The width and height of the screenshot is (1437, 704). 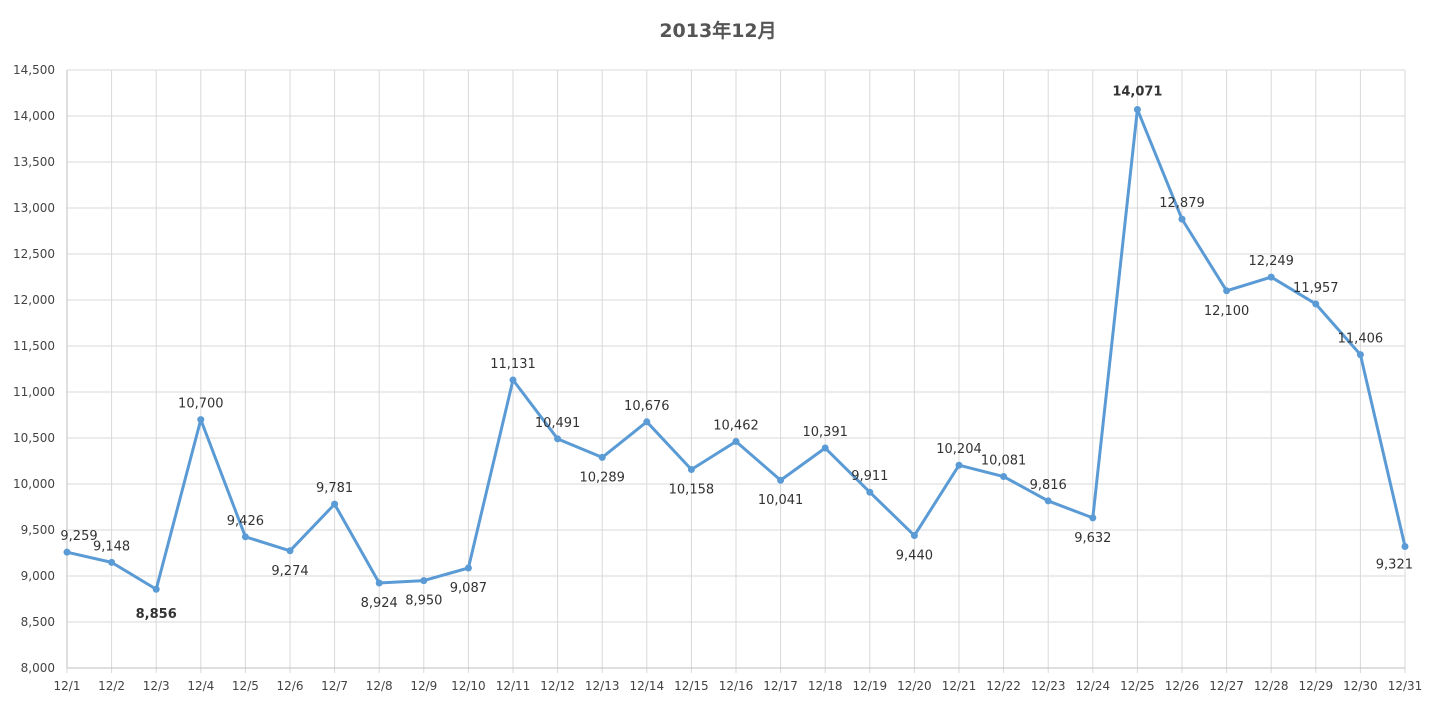 I want to click on x-tick-label: 12/4, so click(x=200, y=686).